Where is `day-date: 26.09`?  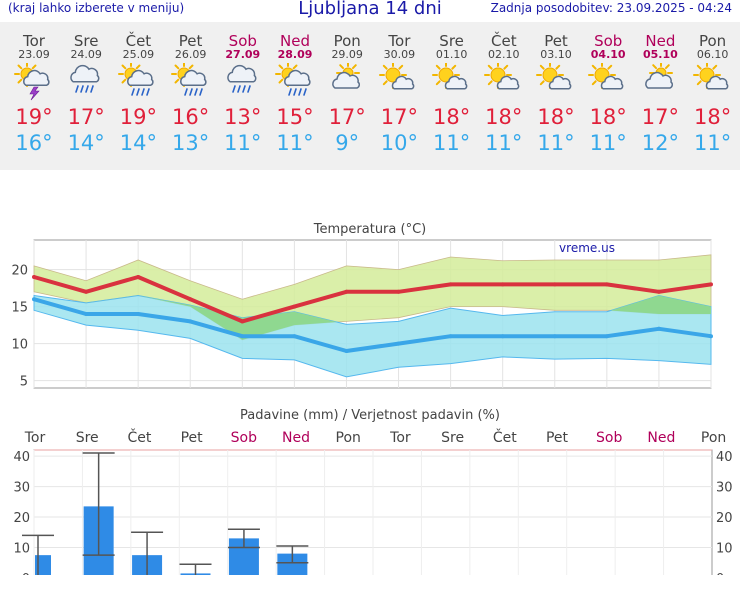
day-date: 26.09 is located at coordinates (190, 54).